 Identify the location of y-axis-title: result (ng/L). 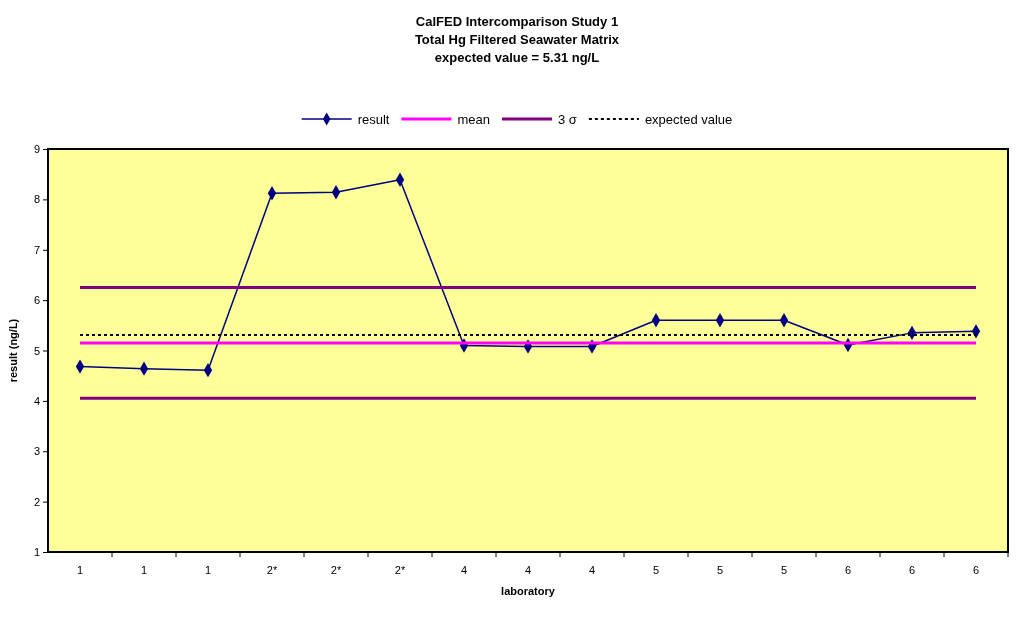
(13, 350).